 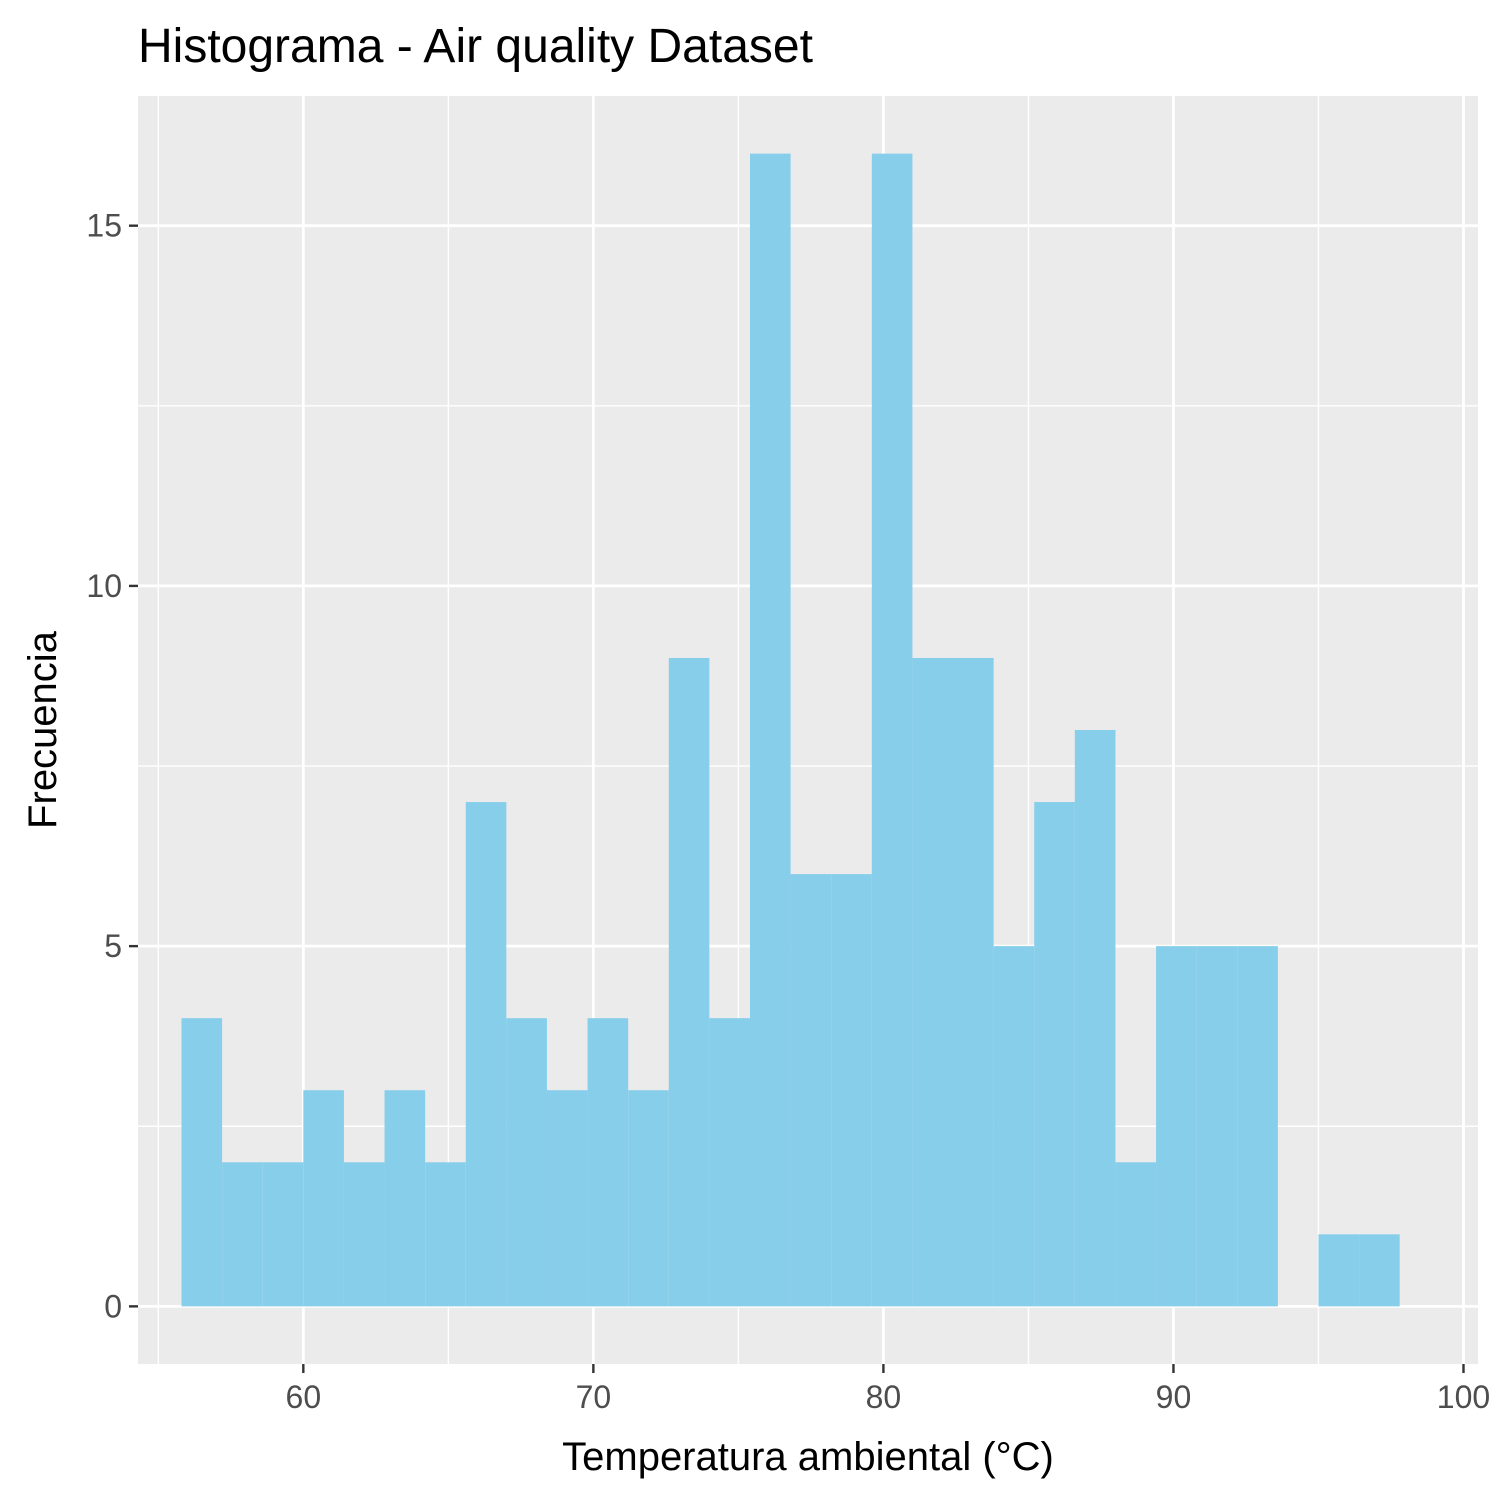 What do you see at coordinates (104, 226) in the screenshot?
I see `y-tick-label: 15` at bounding box center [104, 226].